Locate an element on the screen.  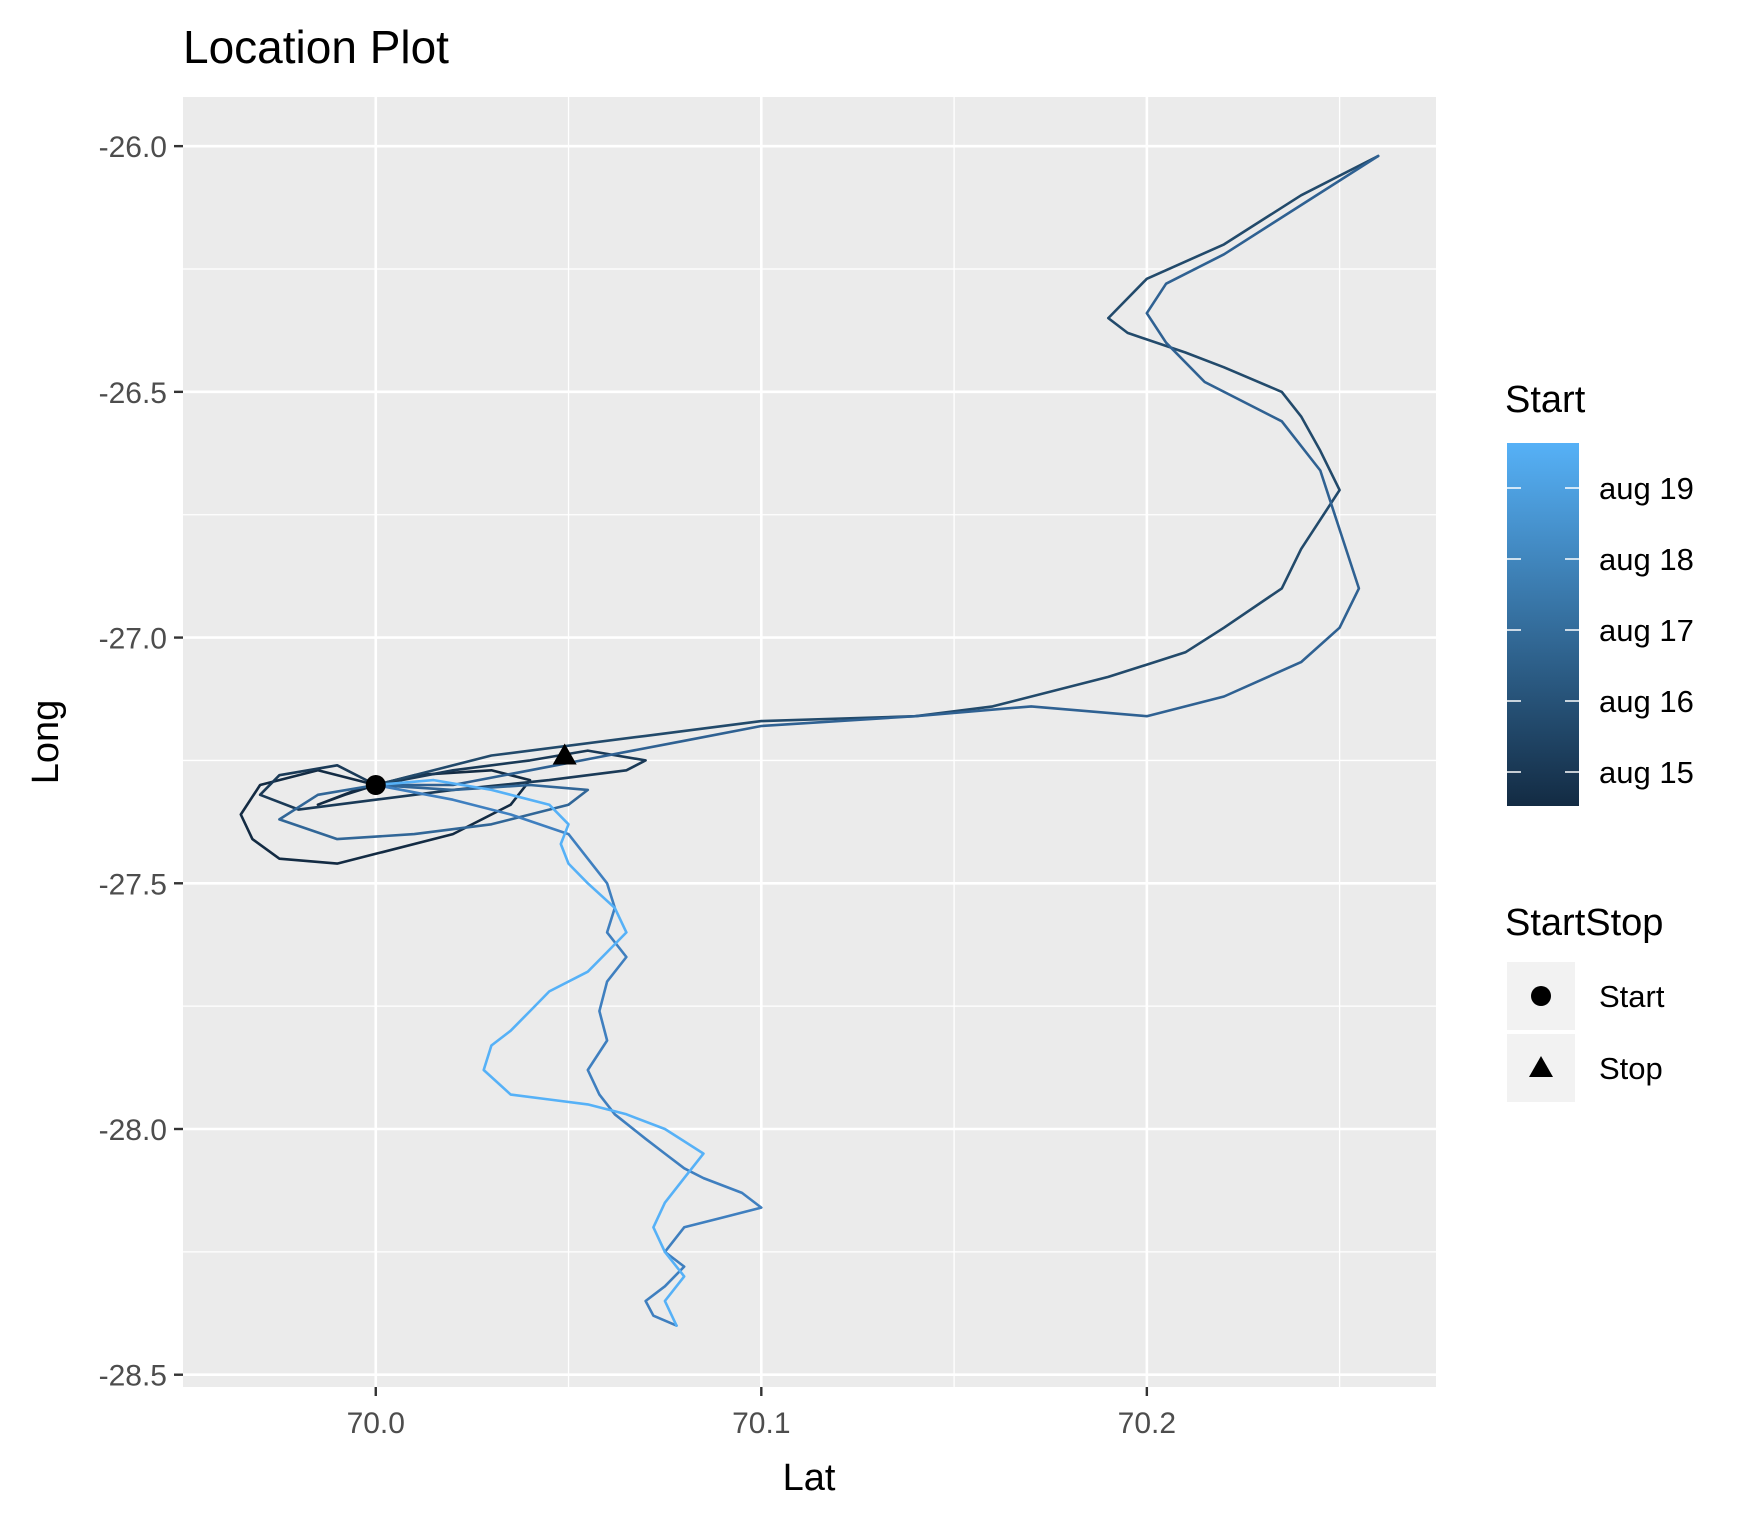
shape-legend-label: Stop is located at coordinates (1631, 1068).